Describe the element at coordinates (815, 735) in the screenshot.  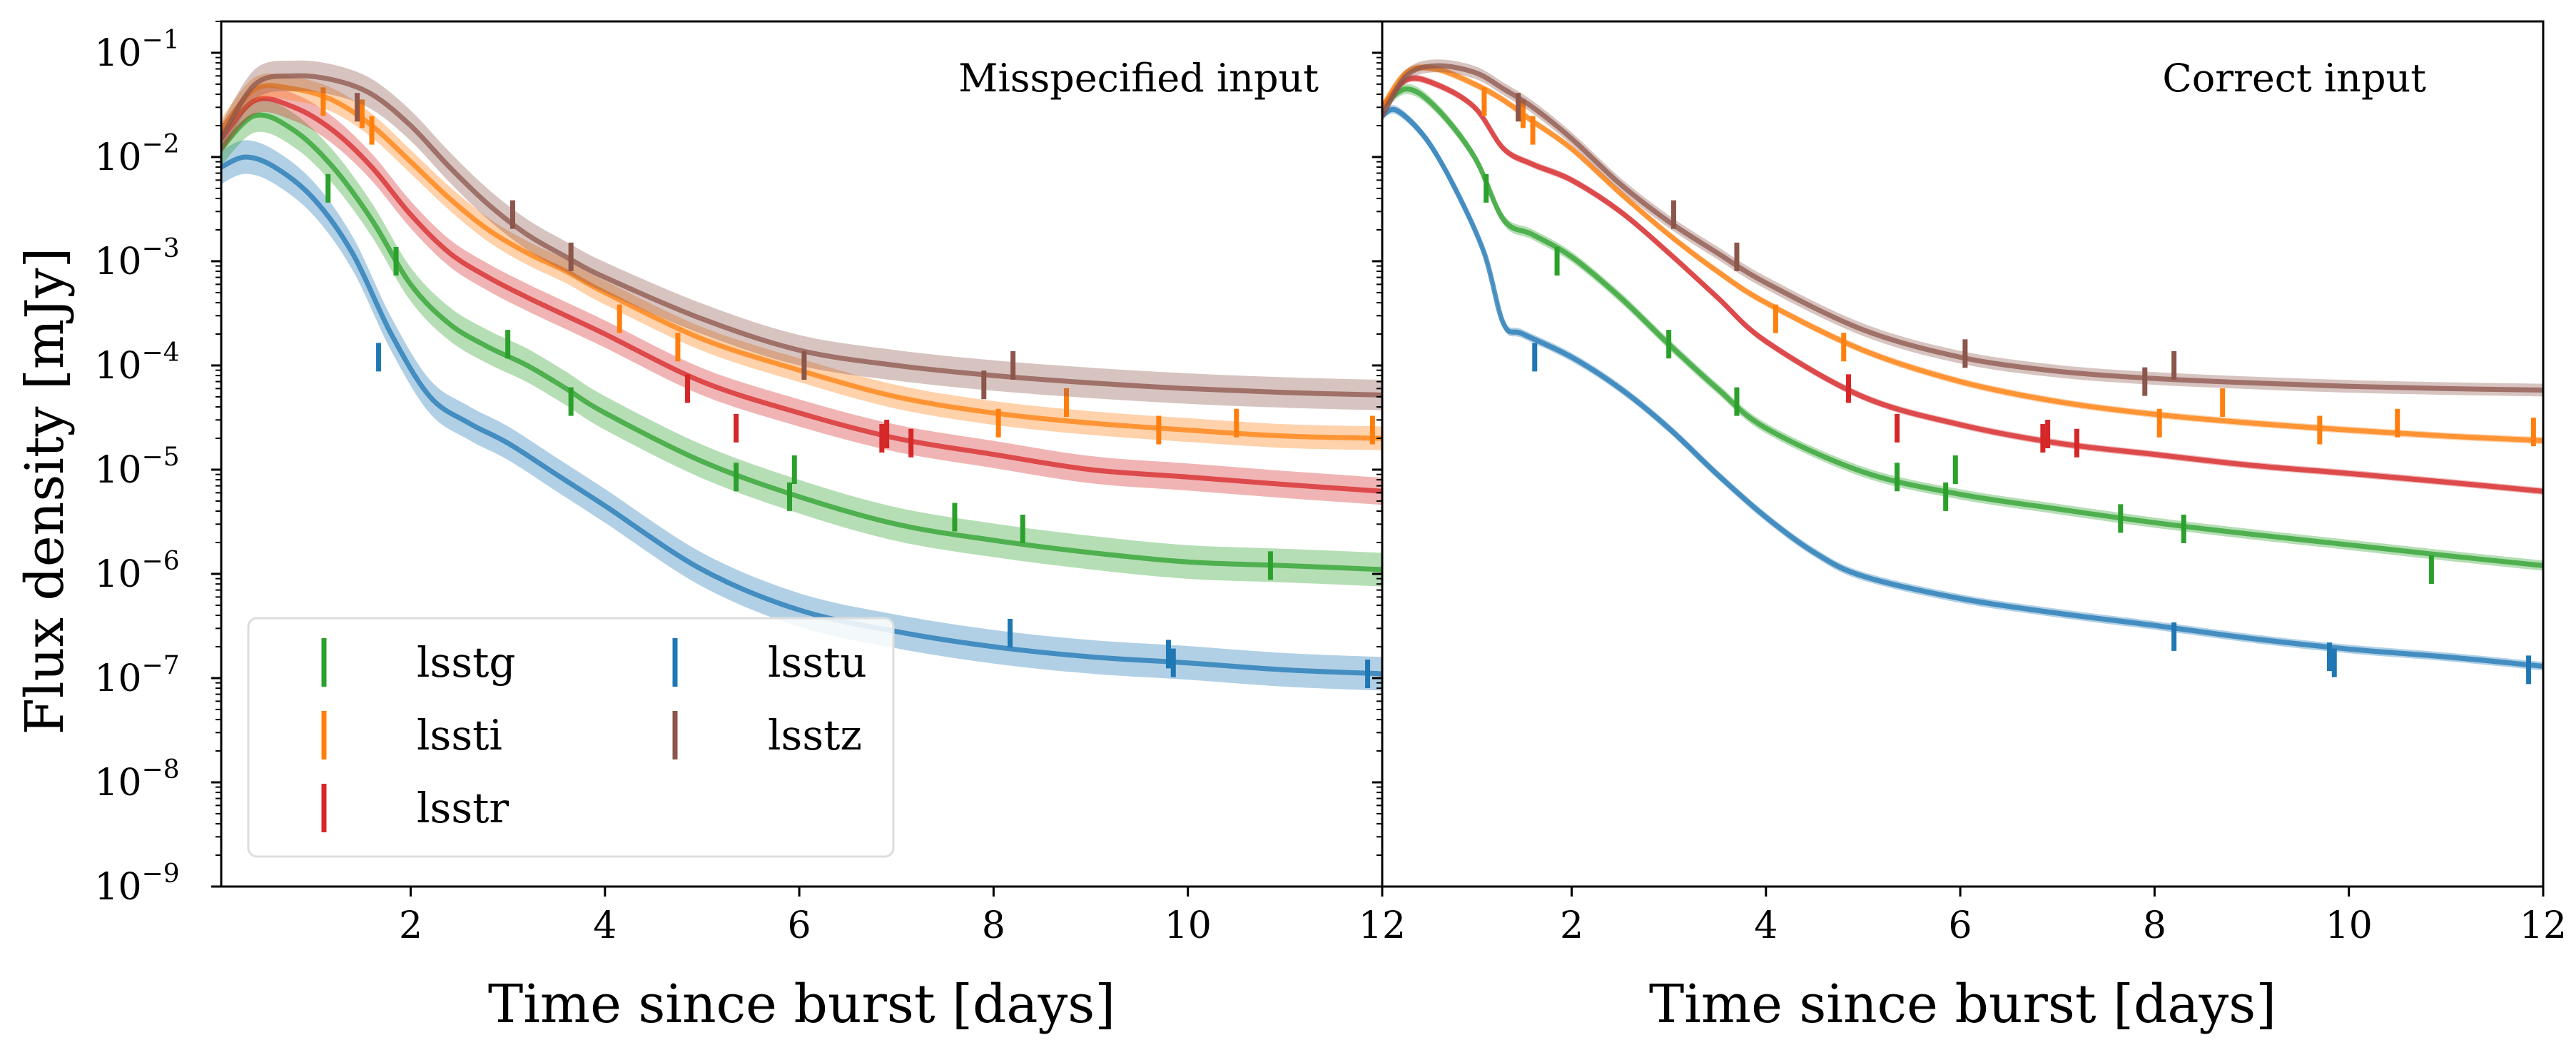
I see `legend-label-lsstz: lsstz` at that location.